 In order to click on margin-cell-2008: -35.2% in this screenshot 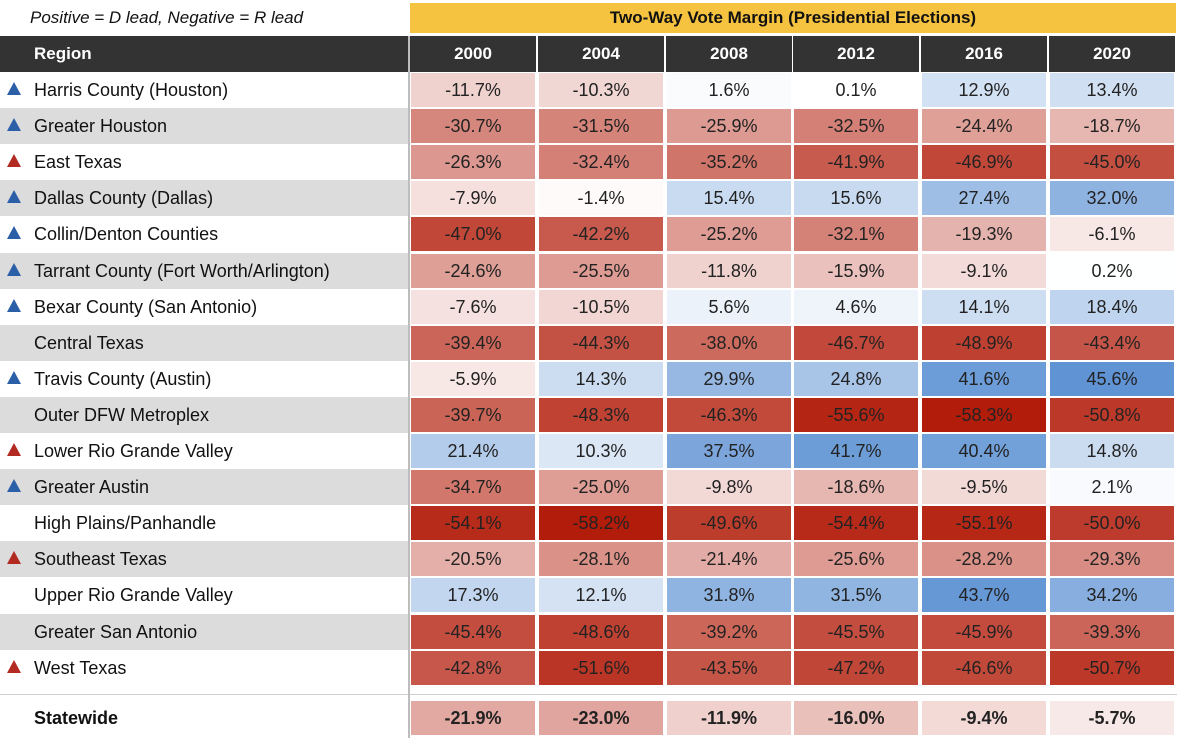, I will do `click(729, 162)`.